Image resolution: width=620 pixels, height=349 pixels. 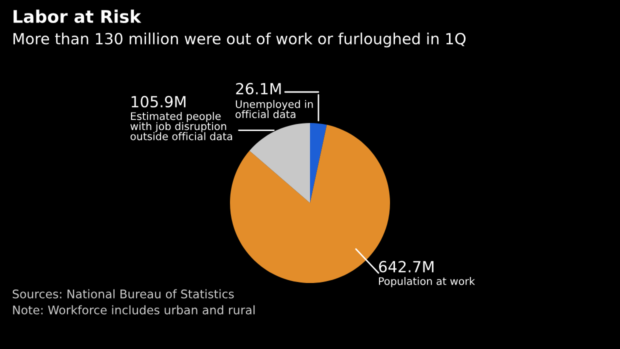 What do you see at coordinates (123, 293) in the screenshot?
I see `source-note: Sources: National Bureau of Statistics` at bounding box center [123, 293].